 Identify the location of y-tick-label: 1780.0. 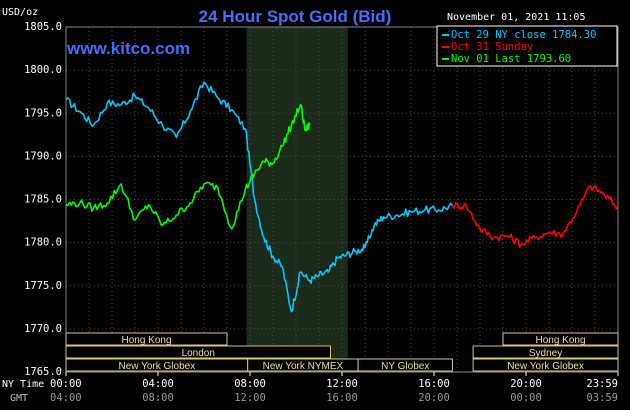
(43, 243).